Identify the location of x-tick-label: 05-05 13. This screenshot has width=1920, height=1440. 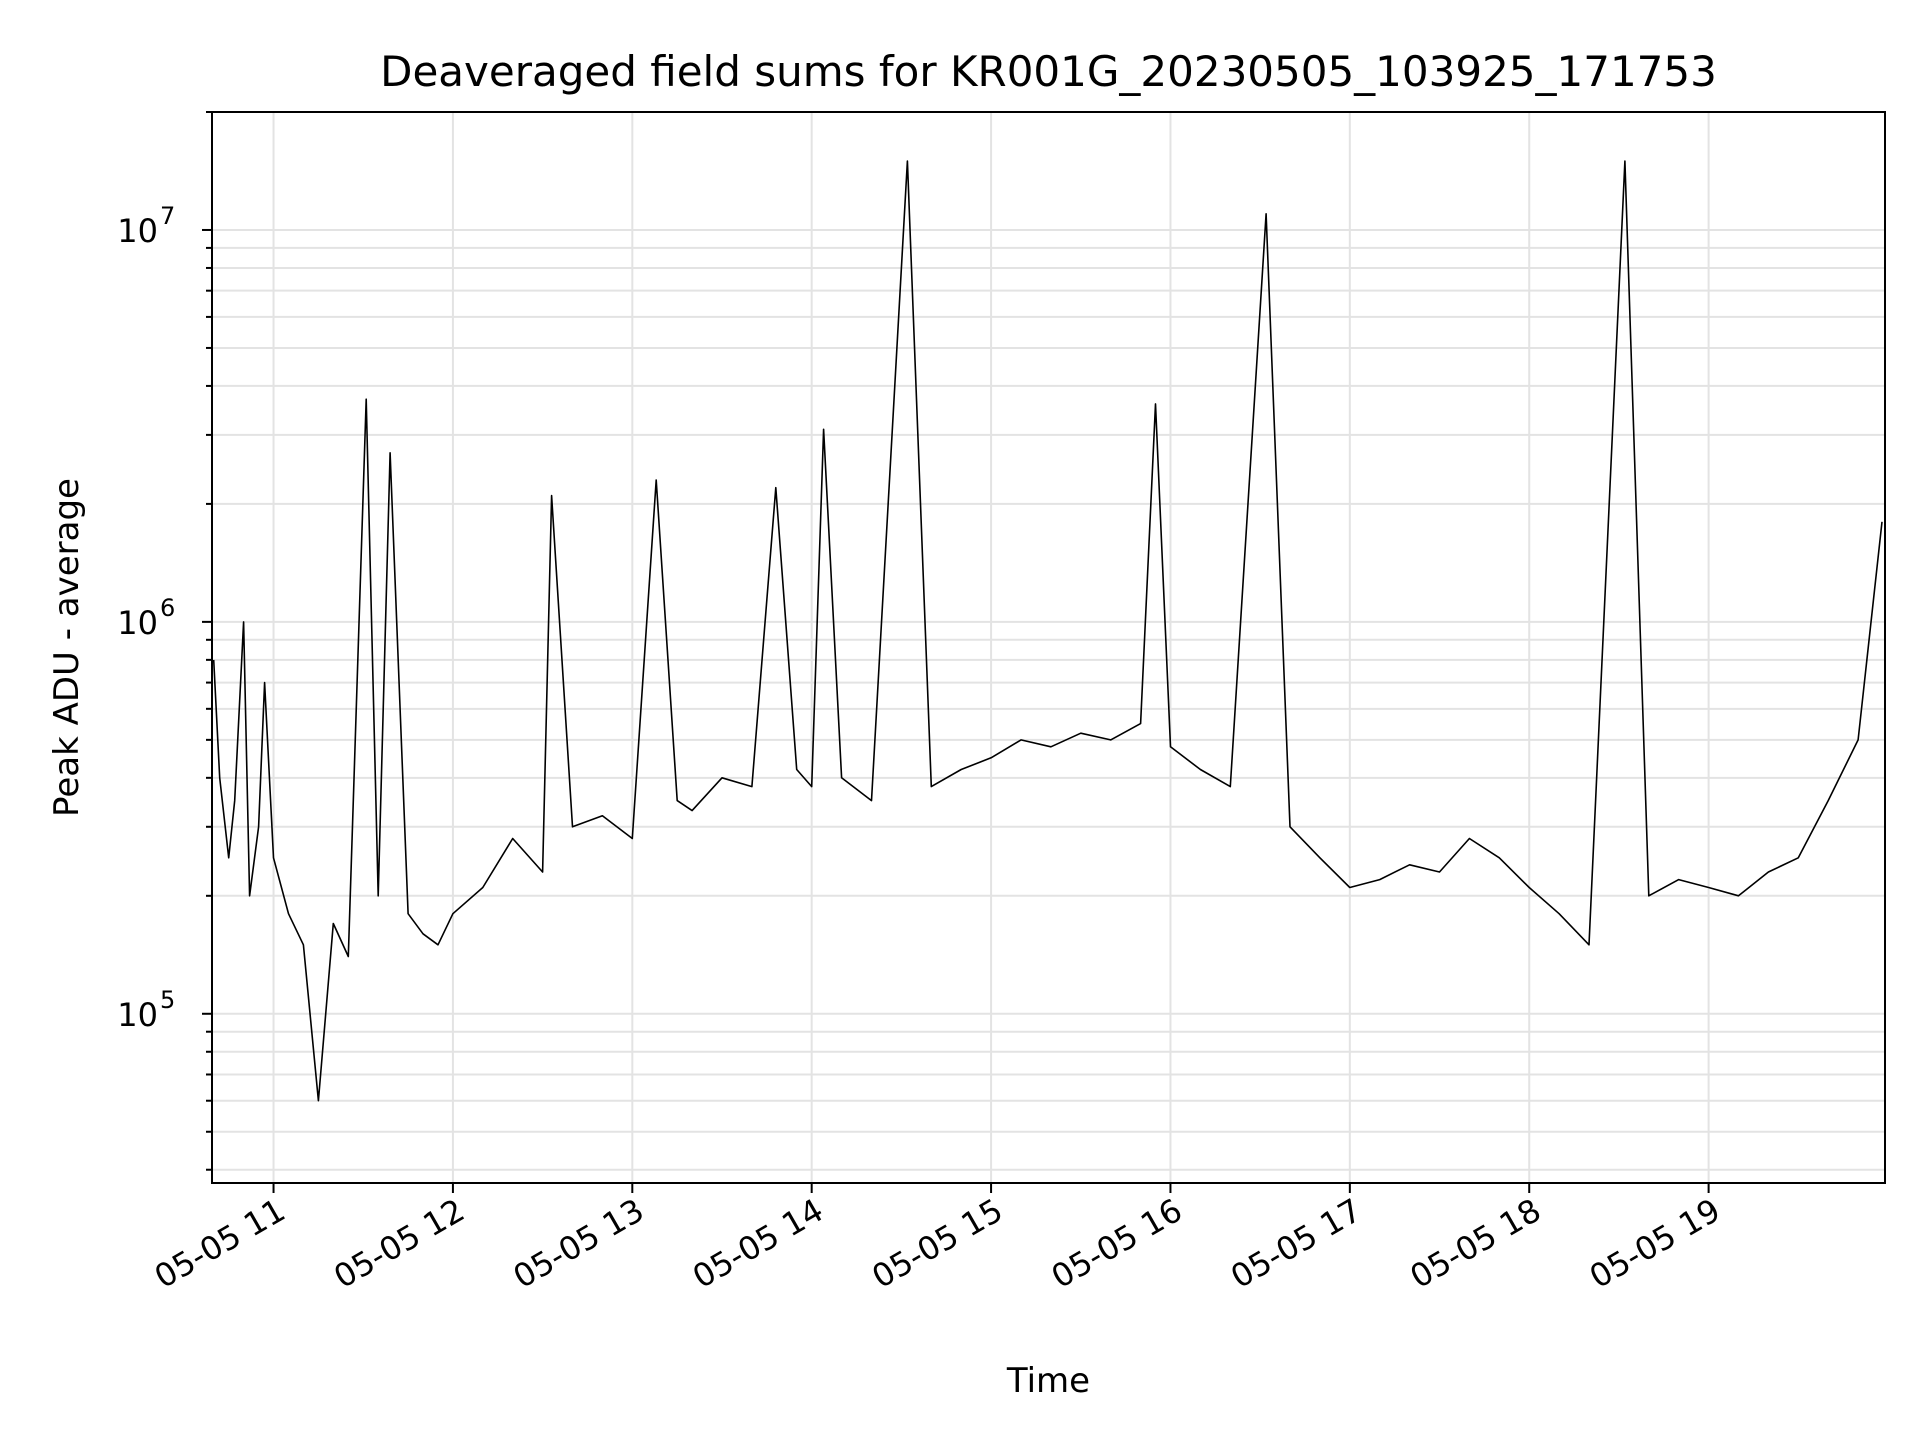
(579, 1243).